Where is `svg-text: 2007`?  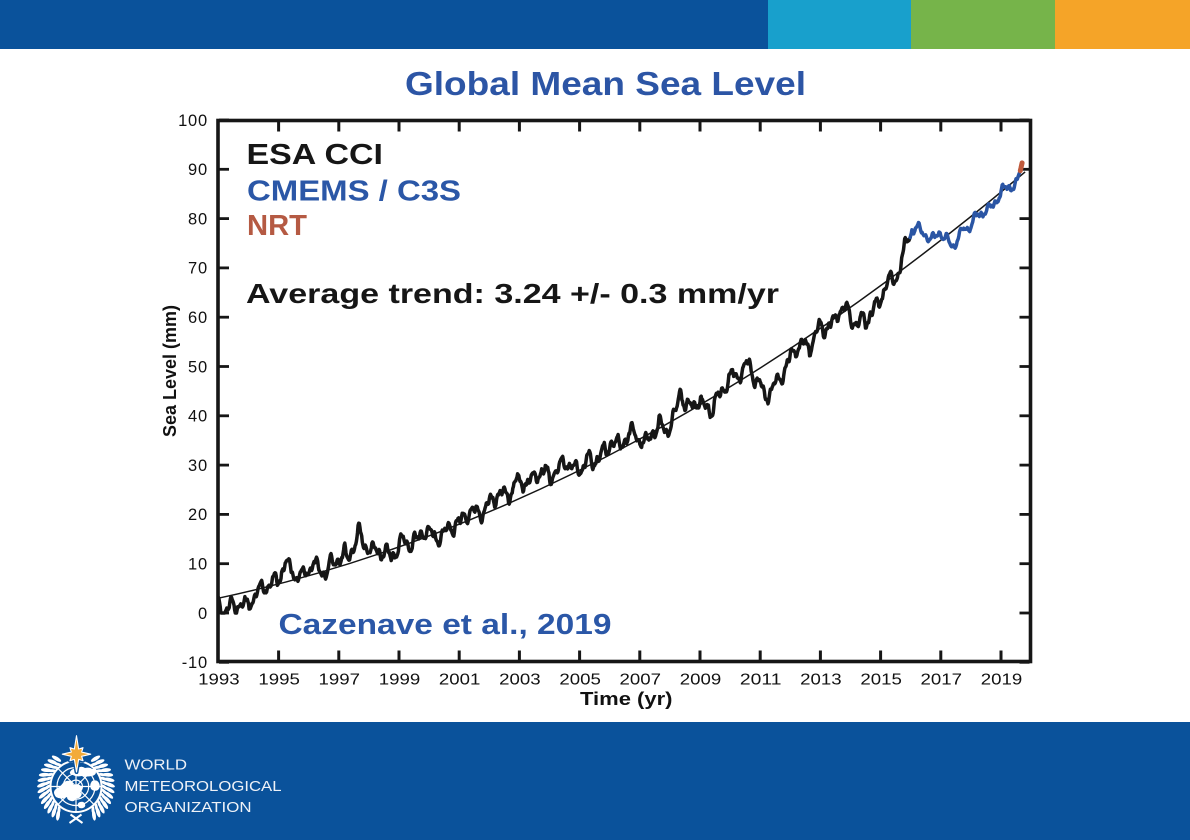
svg-text: 2007 is located at coordinates (641, 680).